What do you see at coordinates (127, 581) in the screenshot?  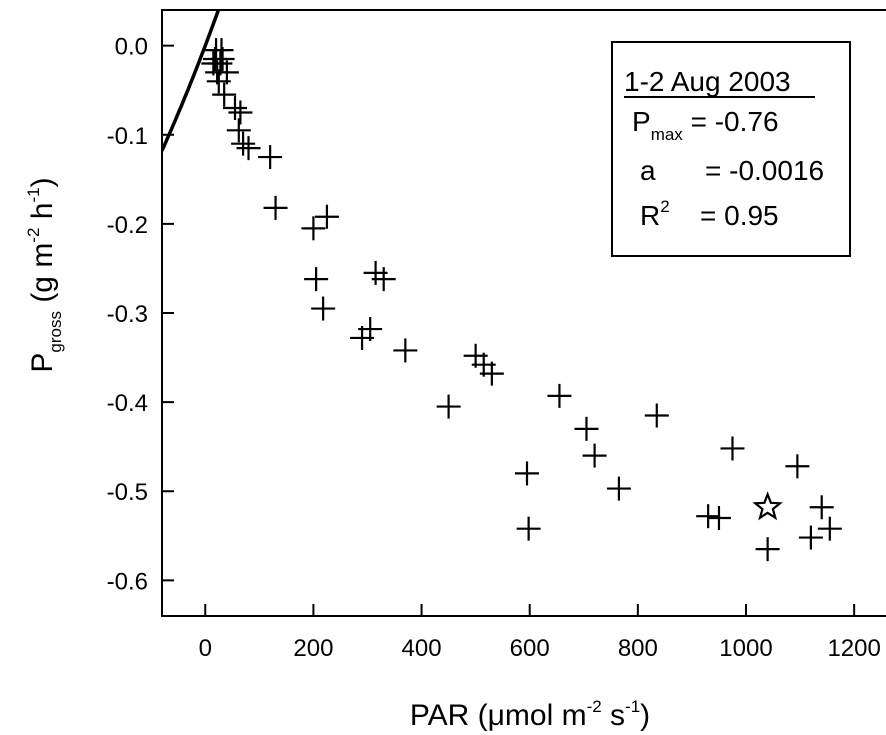 I see `y-tick-label: -0.6` at bounding box center [127, 581].